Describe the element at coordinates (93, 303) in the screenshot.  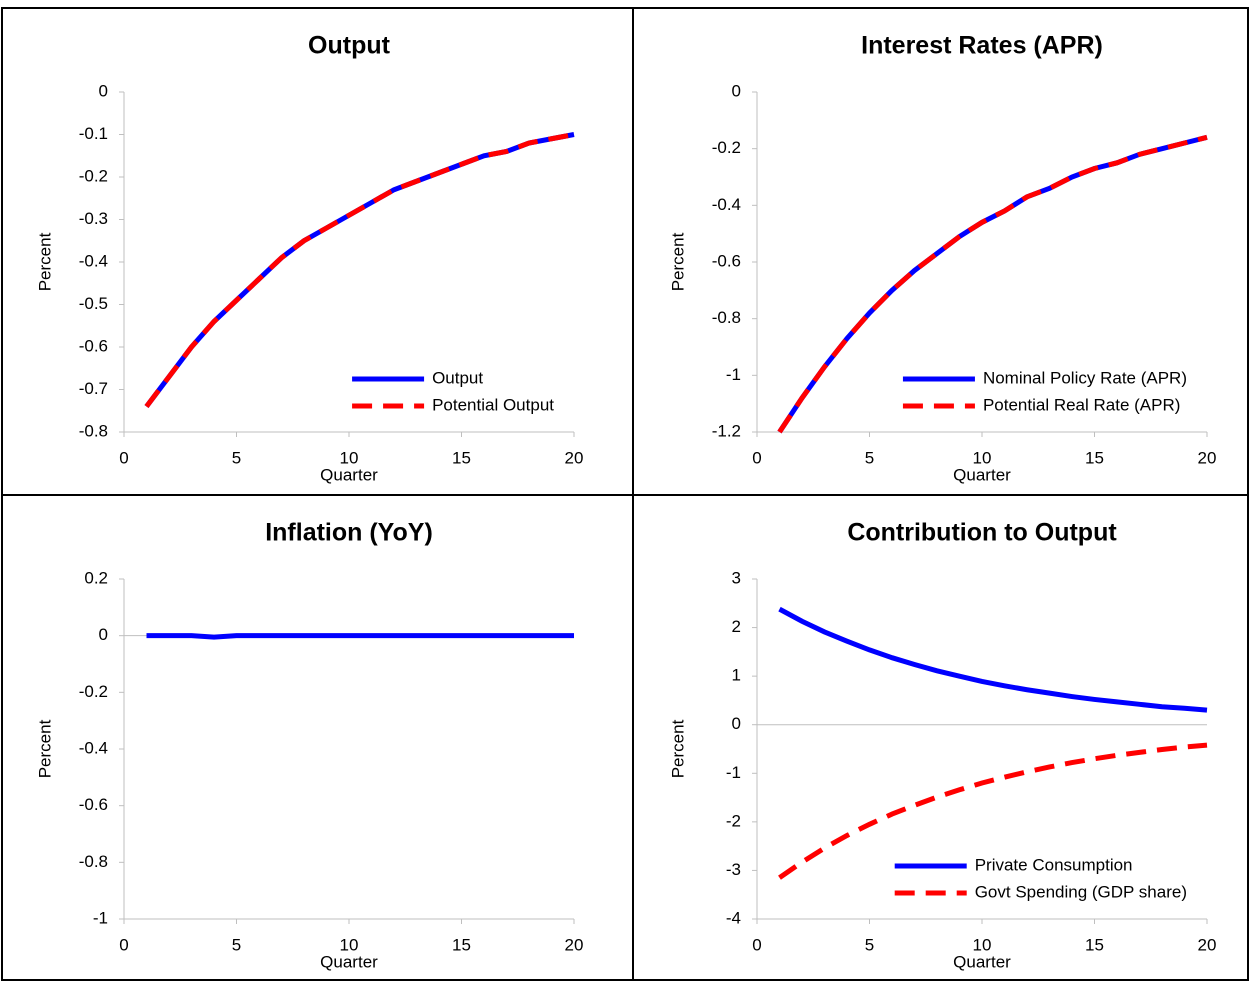
I see `y-tick-label: -0.5` at that location.